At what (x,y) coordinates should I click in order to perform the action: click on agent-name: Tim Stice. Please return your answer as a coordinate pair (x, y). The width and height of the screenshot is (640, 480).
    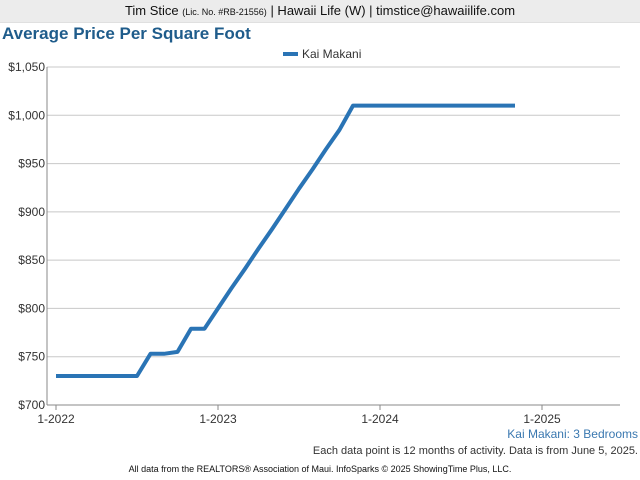
    Looking at the image, I should click on (151, 10).